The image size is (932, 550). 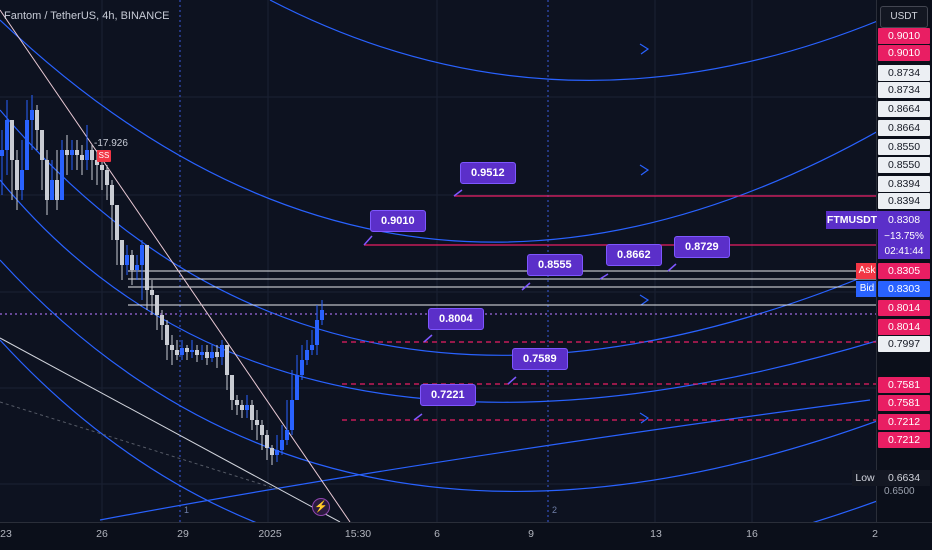 I want to click on annotation-label: 0.7589, so click(x=540, y=359).